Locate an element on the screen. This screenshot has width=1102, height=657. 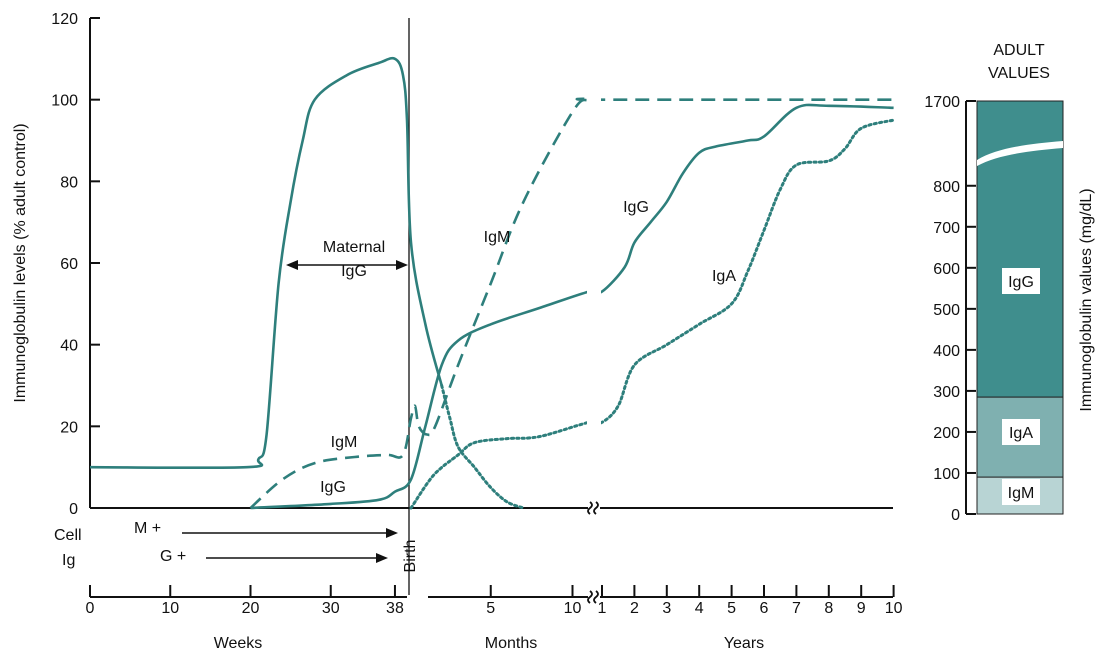
x-tick-label: 30 is located at coordinates (331, 608).